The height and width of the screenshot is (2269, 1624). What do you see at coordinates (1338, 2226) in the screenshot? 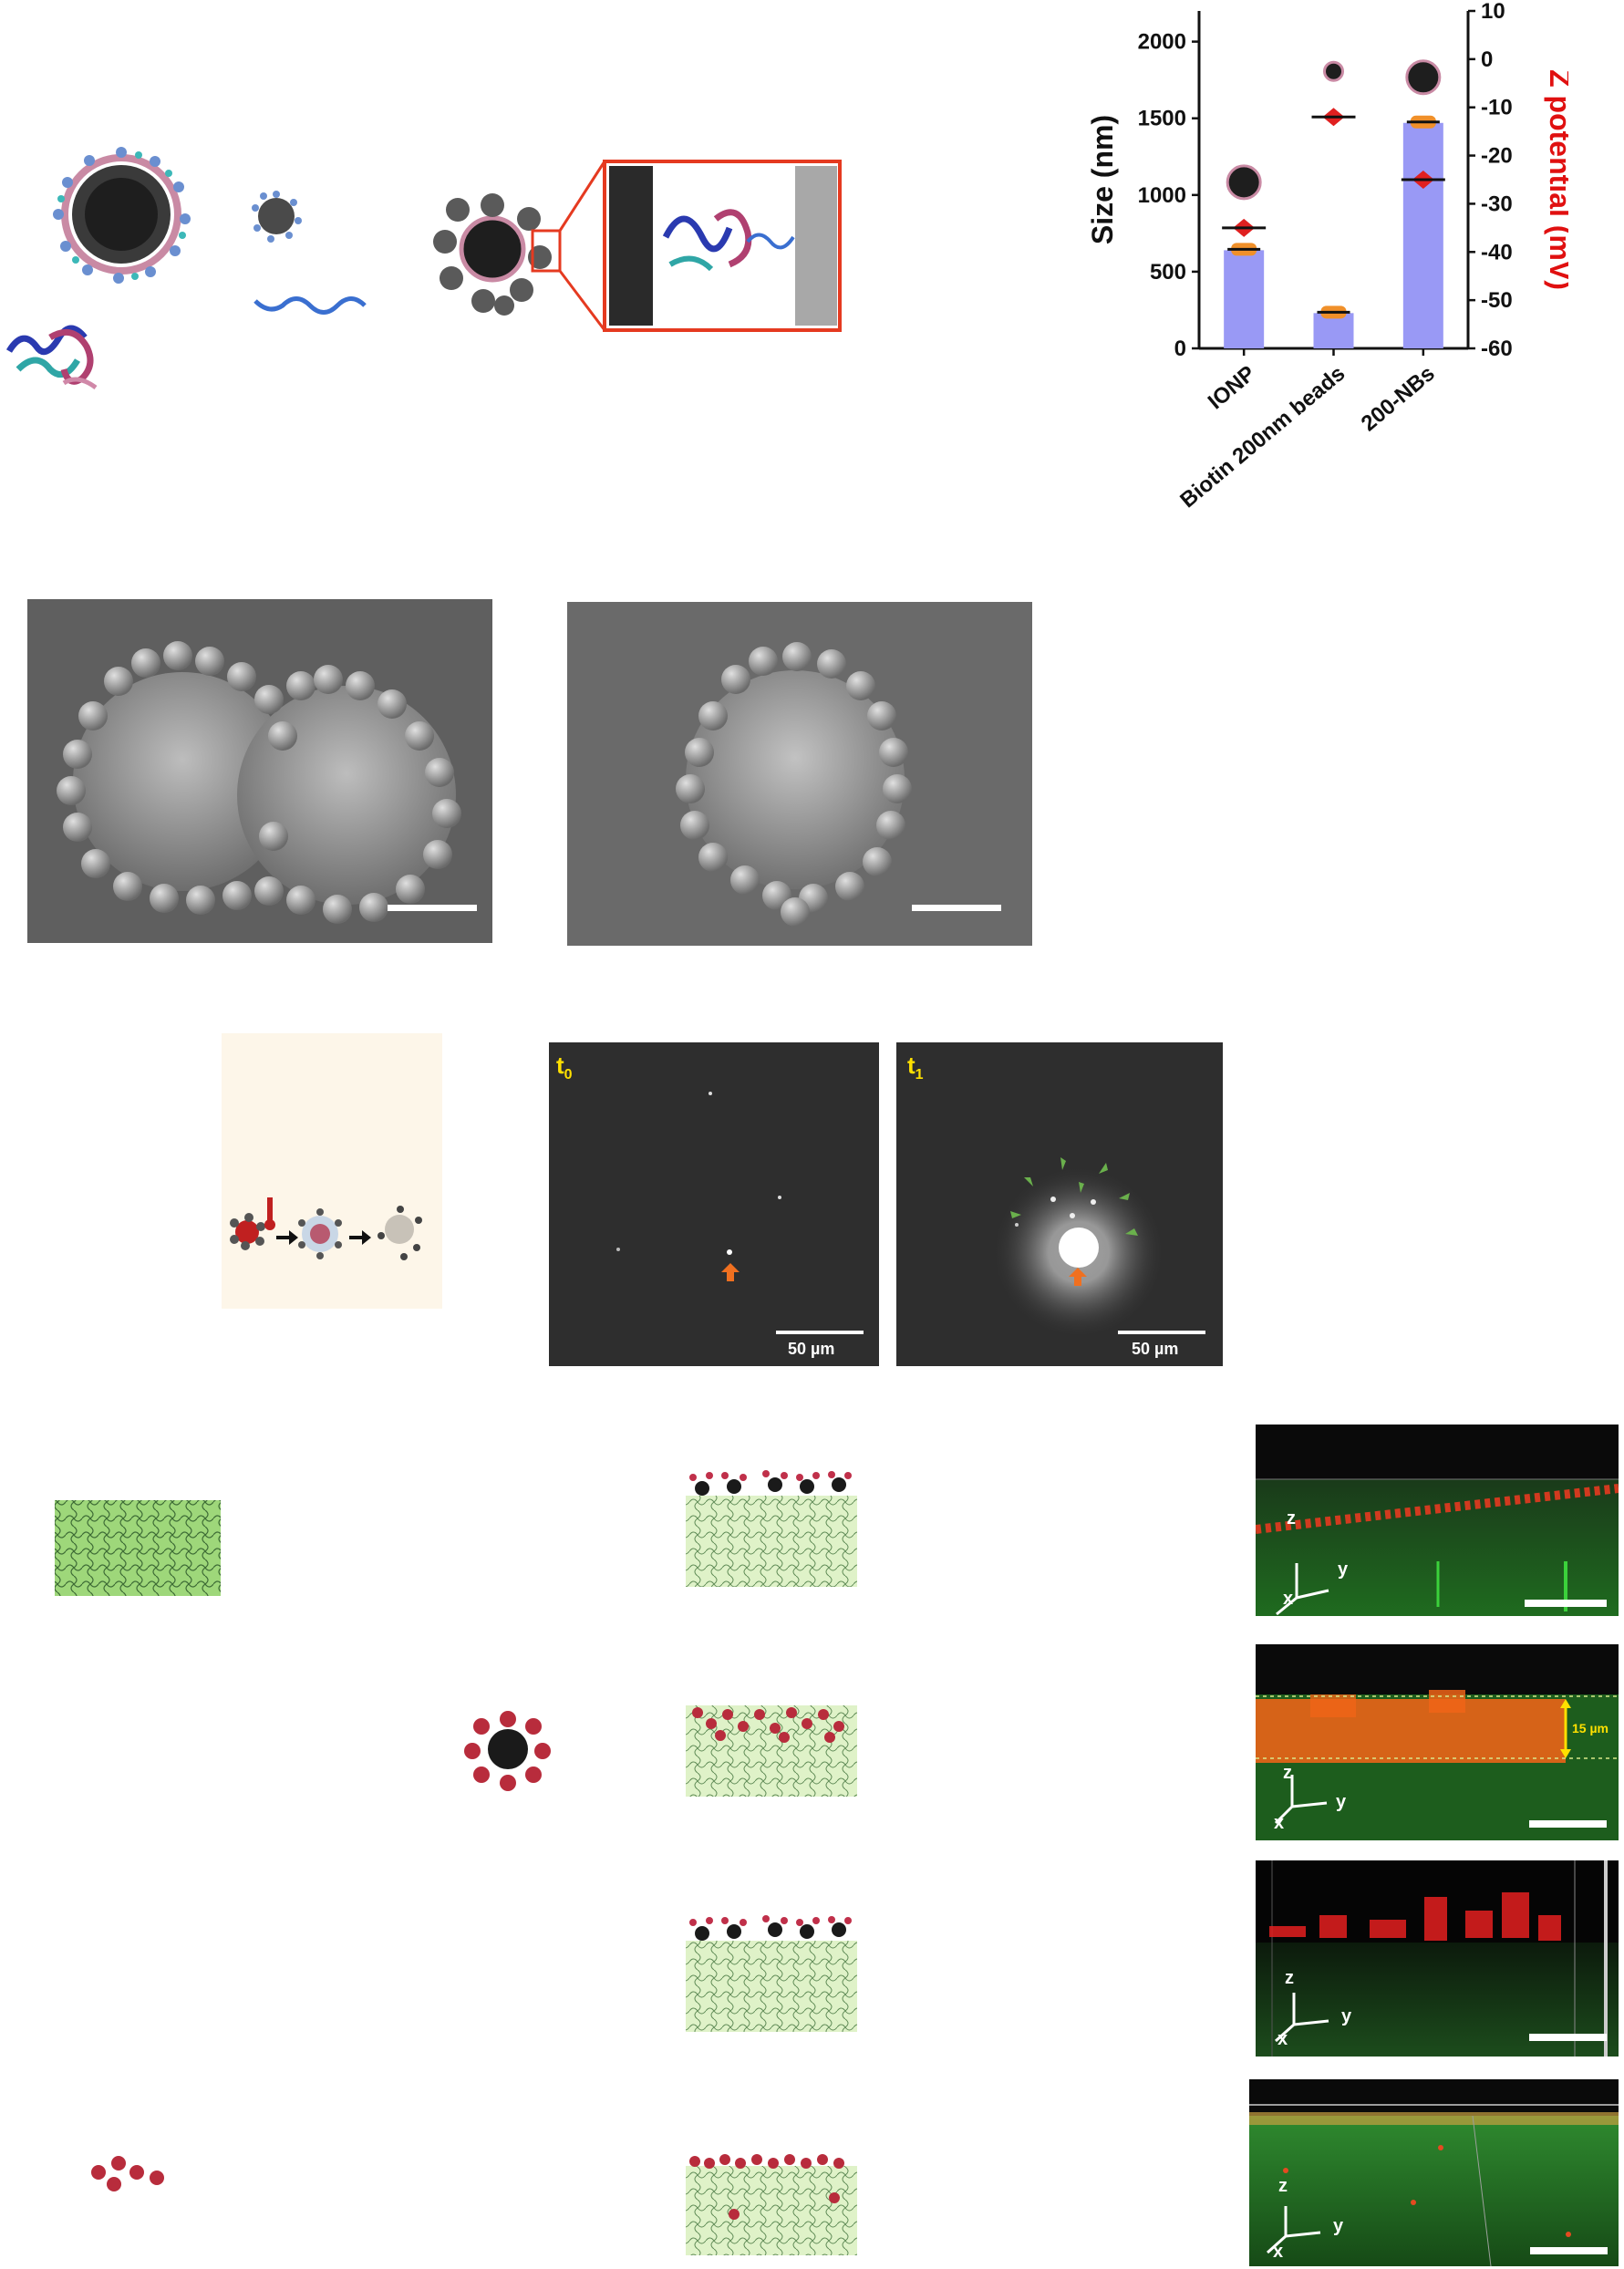
I see `axis-y-4: y` at bounding box center [1338, 2226].